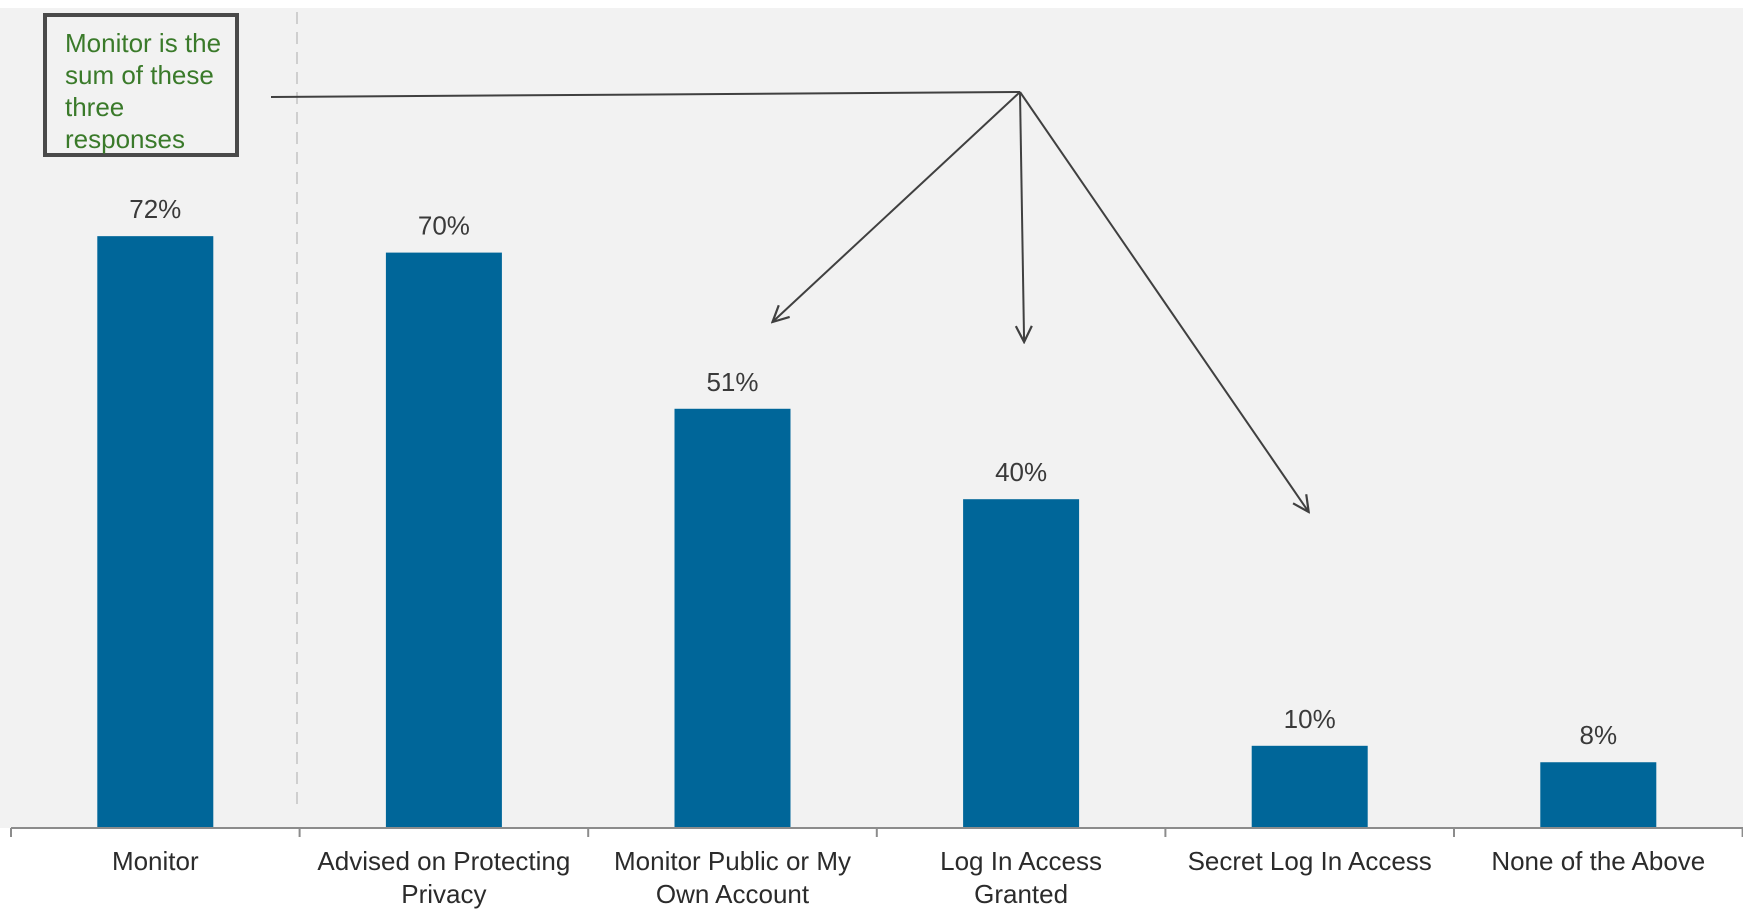 This screenshot has width=1743, height=911. What do you see at coordinates (1310, 719) in the screenshot?
I see `value-label-5: 10%` at bounding box center [1310, 719].